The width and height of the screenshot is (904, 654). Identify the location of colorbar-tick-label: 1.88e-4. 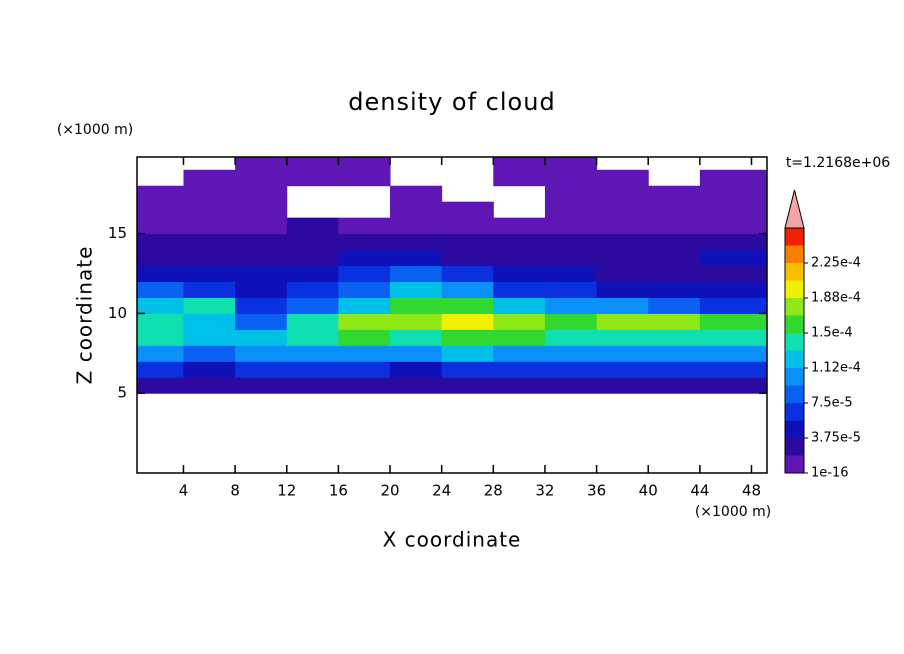
(836, 298).